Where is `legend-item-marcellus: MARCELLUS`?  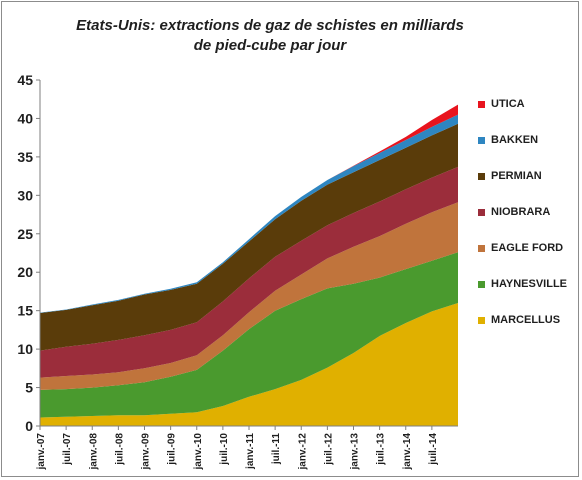 legend-item-marcellus: MARCELLUS is located at coordinates (519, 320).